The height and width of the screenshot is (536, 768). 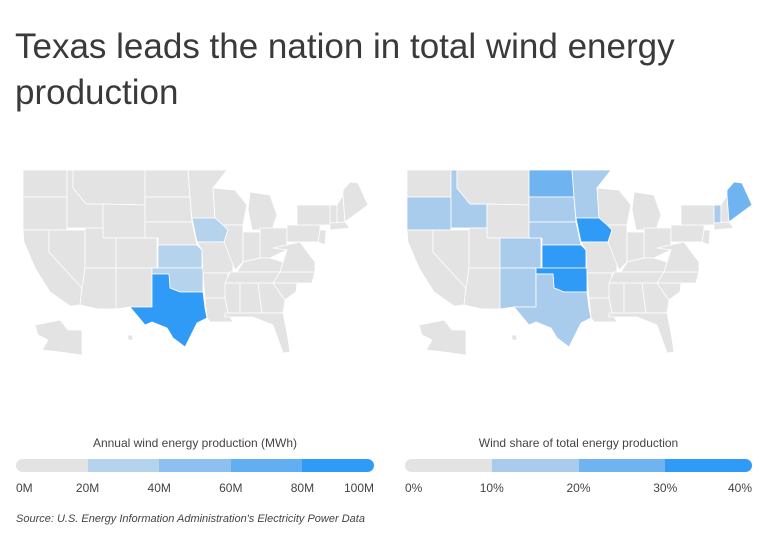 I want to click on legend-tick-label: 40M, so click(x=159, y=488).